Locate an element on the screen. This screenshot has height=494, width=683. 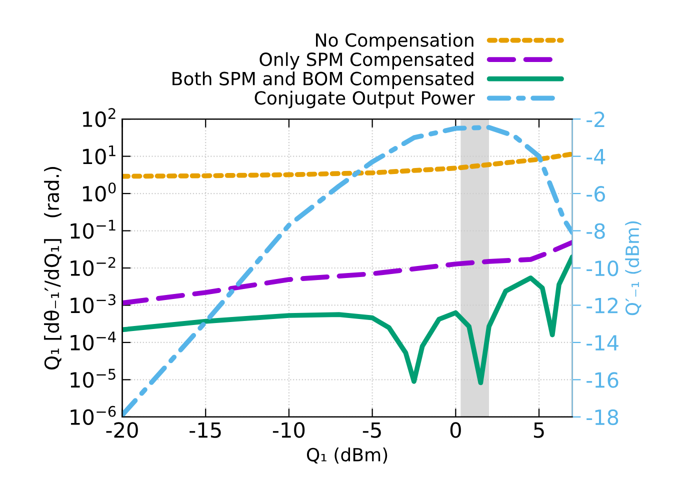
legend-label: Both SPM and BOM Compensated is located at coordinates (323, 80).